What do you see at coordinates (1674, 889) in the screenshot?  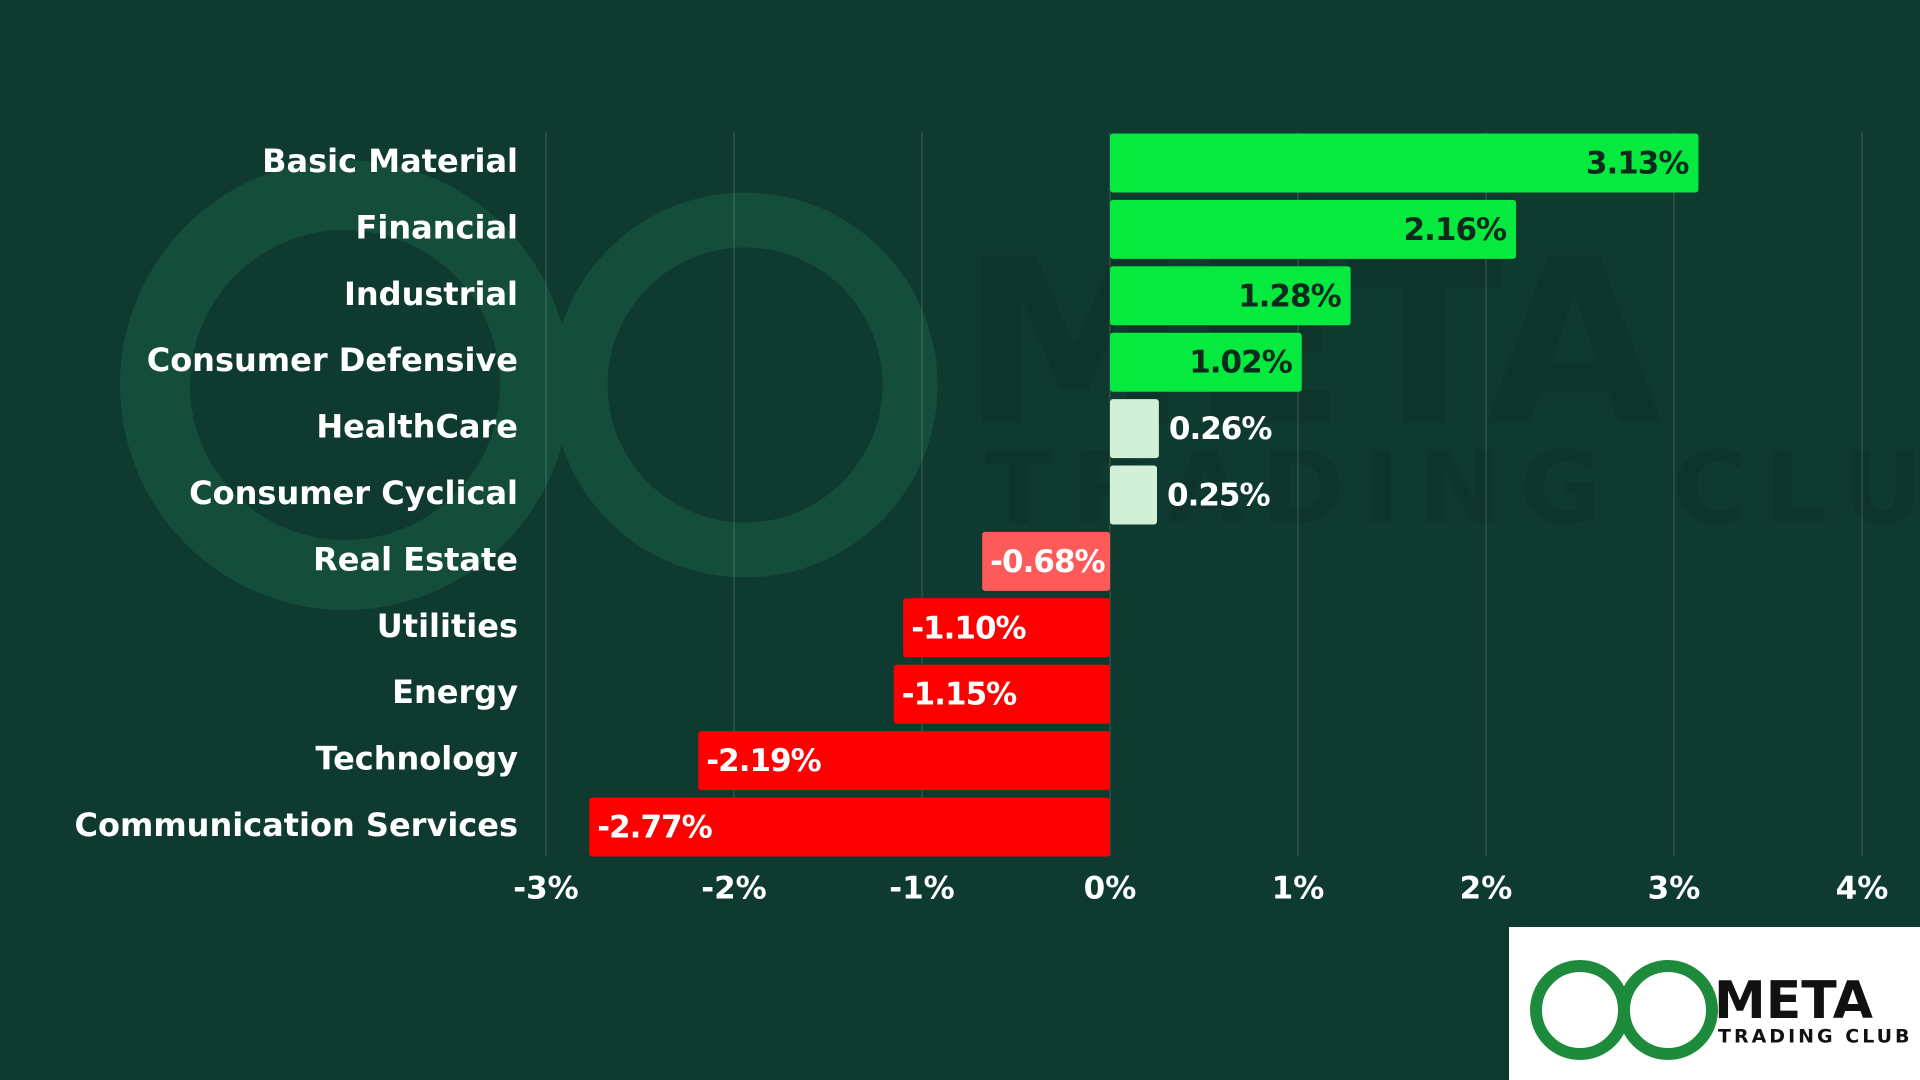 I see `x-tick-label: 3%` at bounding box center [1674, 889].